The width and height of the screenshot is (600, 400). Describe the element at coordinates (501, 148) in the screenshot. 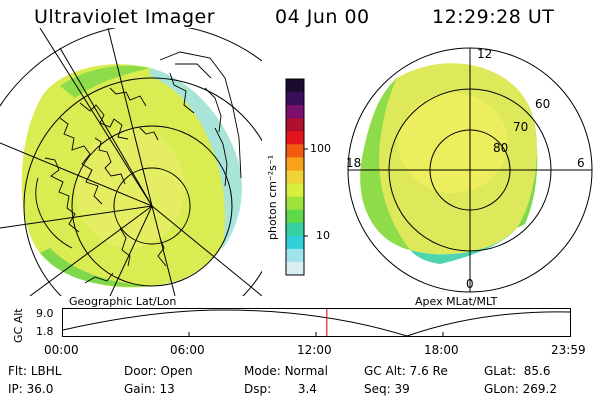

I see `lat-label-80: 80` at that location.